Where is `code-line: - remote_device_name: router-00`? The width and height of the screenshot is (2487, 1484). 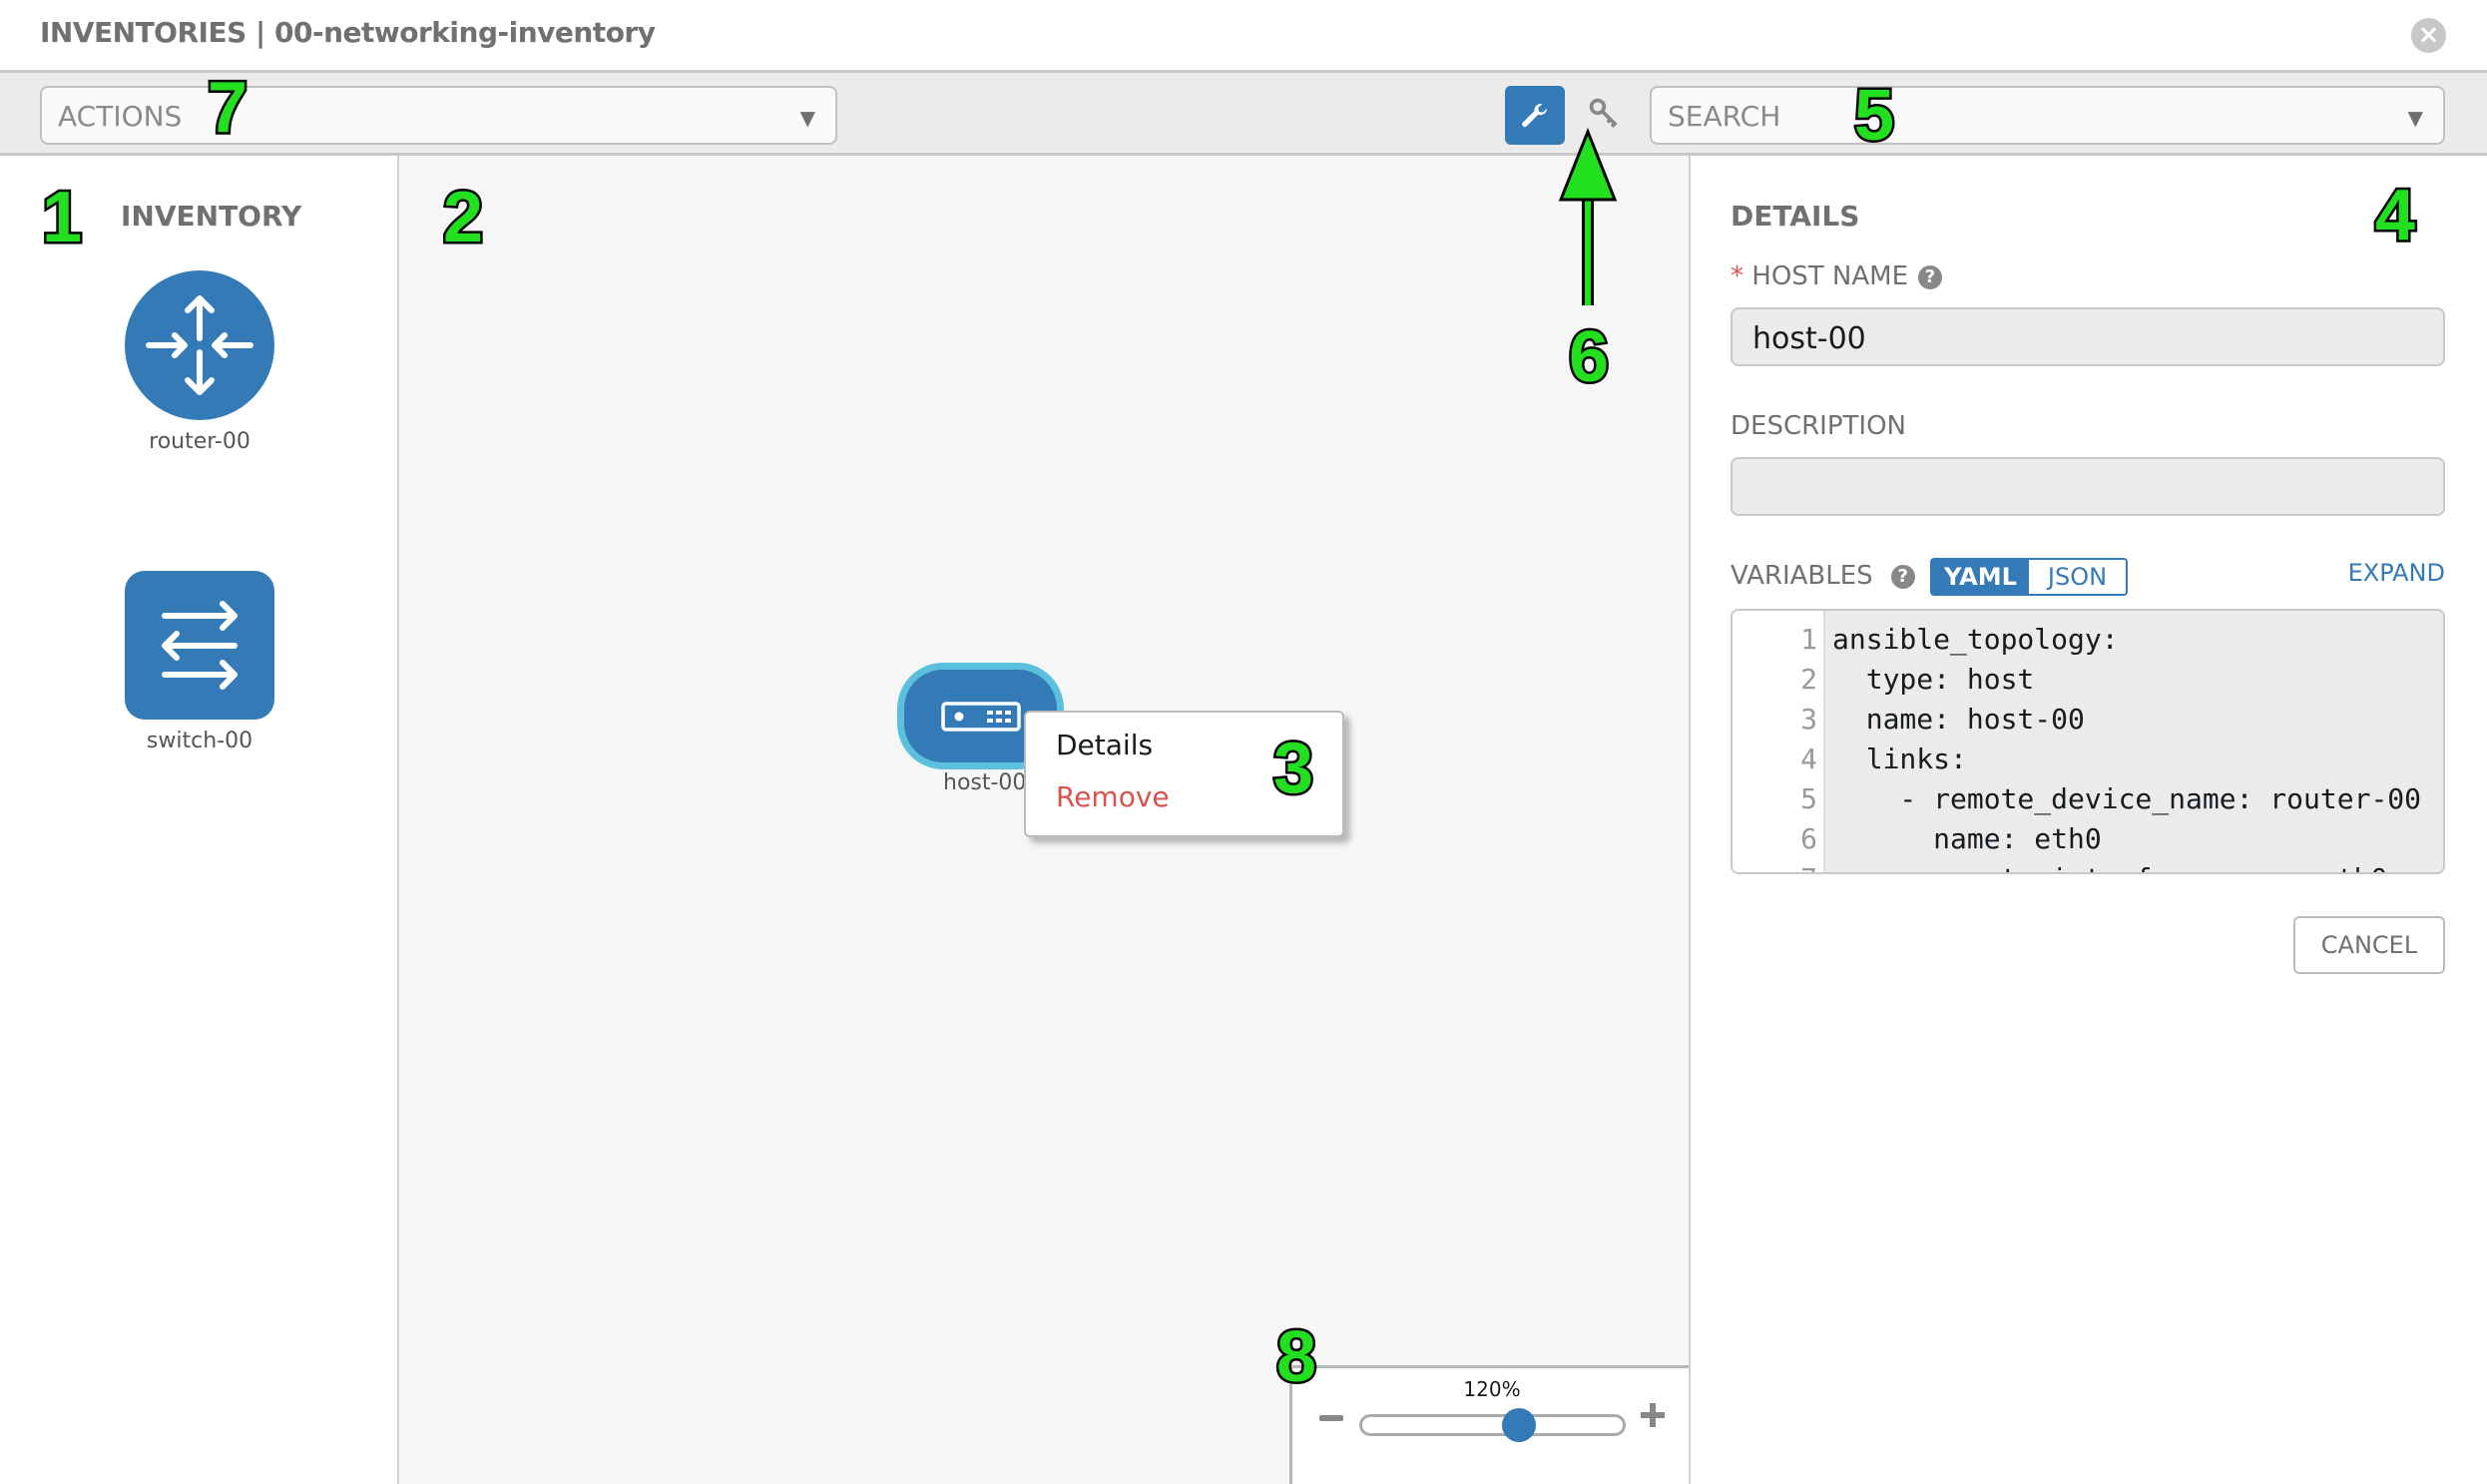 code-line: - remote_device_name: router-00 is located at coordinates (2127, 798).